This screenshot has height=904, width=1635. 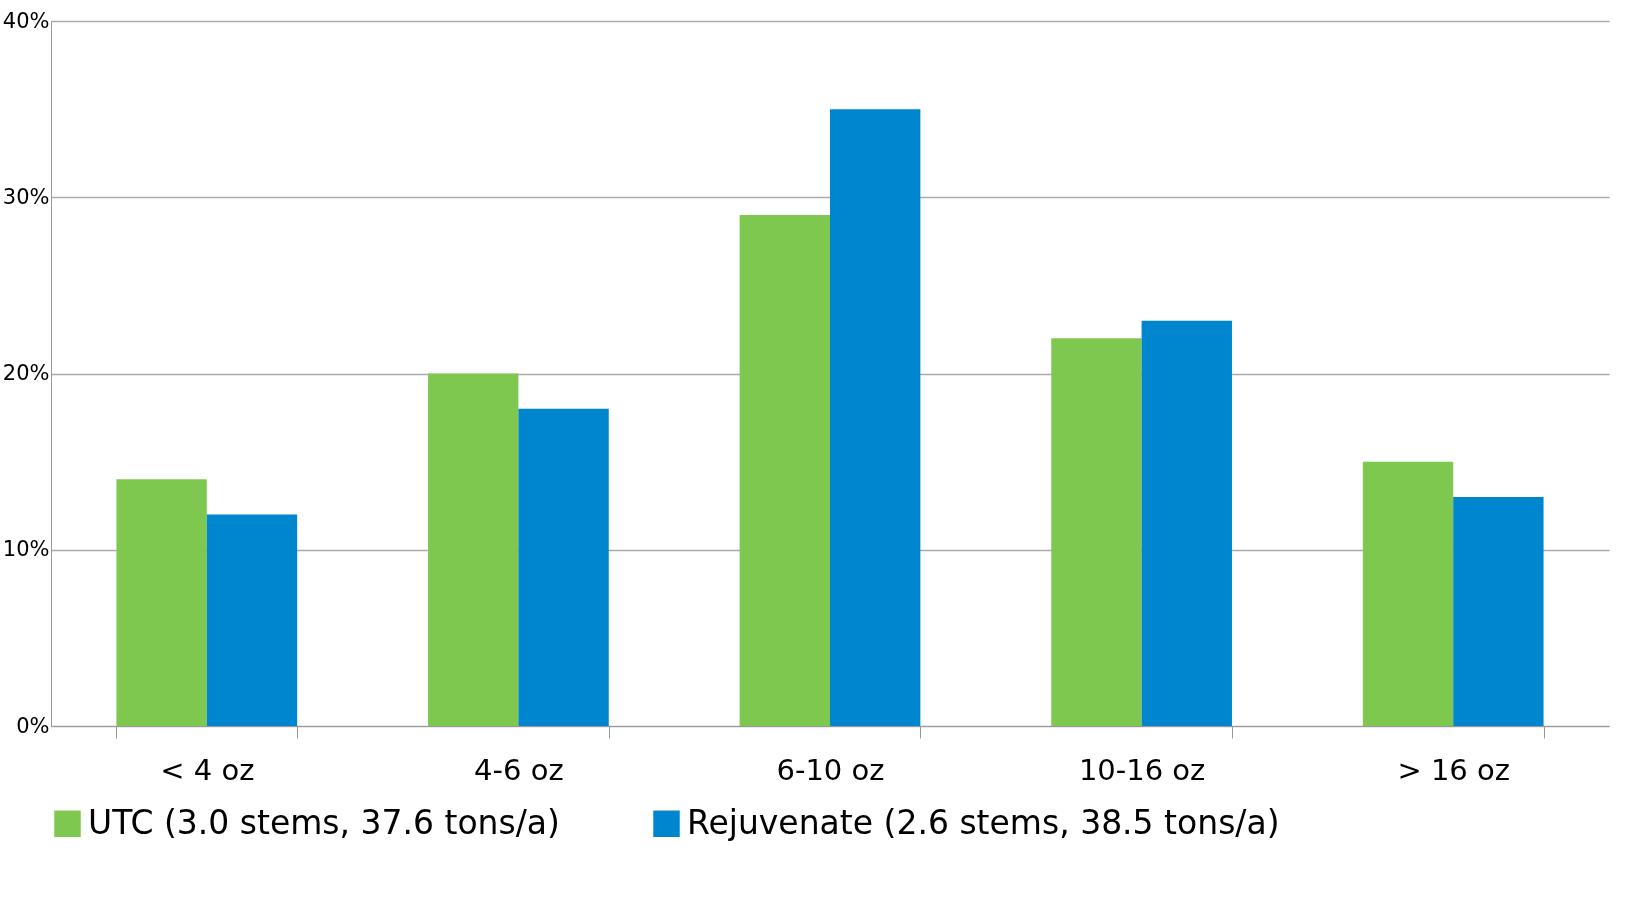 I want to click on y-tick-label: 20%, so click(x=26, y=373).